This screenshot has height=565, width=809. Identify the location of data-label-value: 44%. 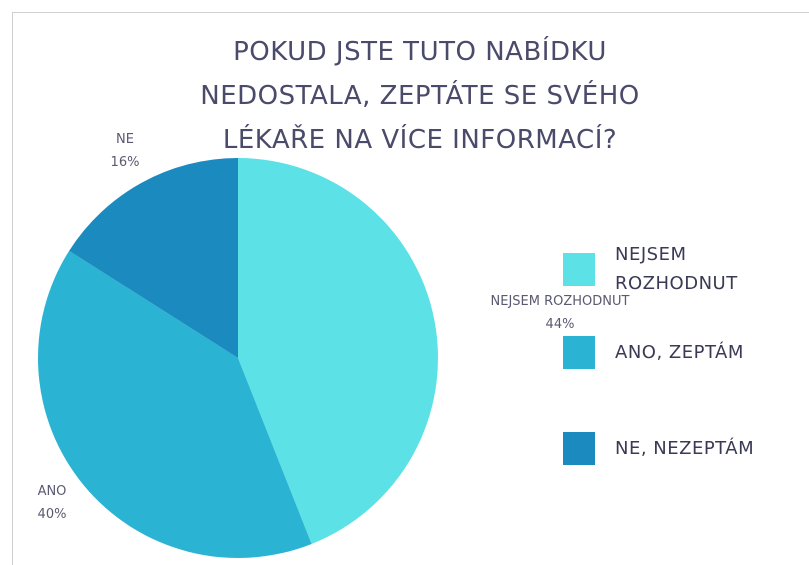
(560, 324).